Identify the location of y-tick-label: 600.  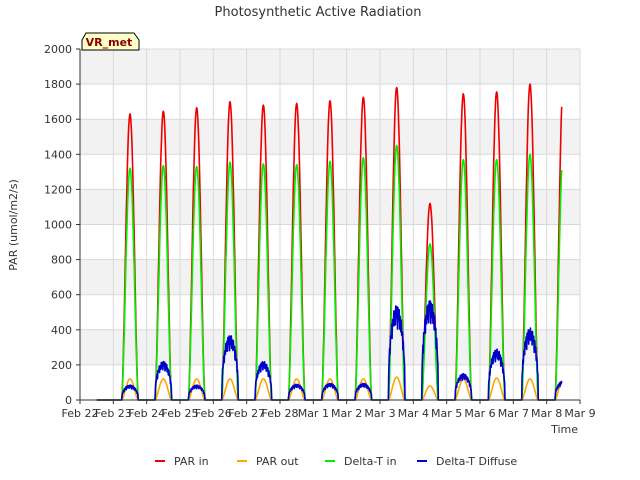
(61, 295).